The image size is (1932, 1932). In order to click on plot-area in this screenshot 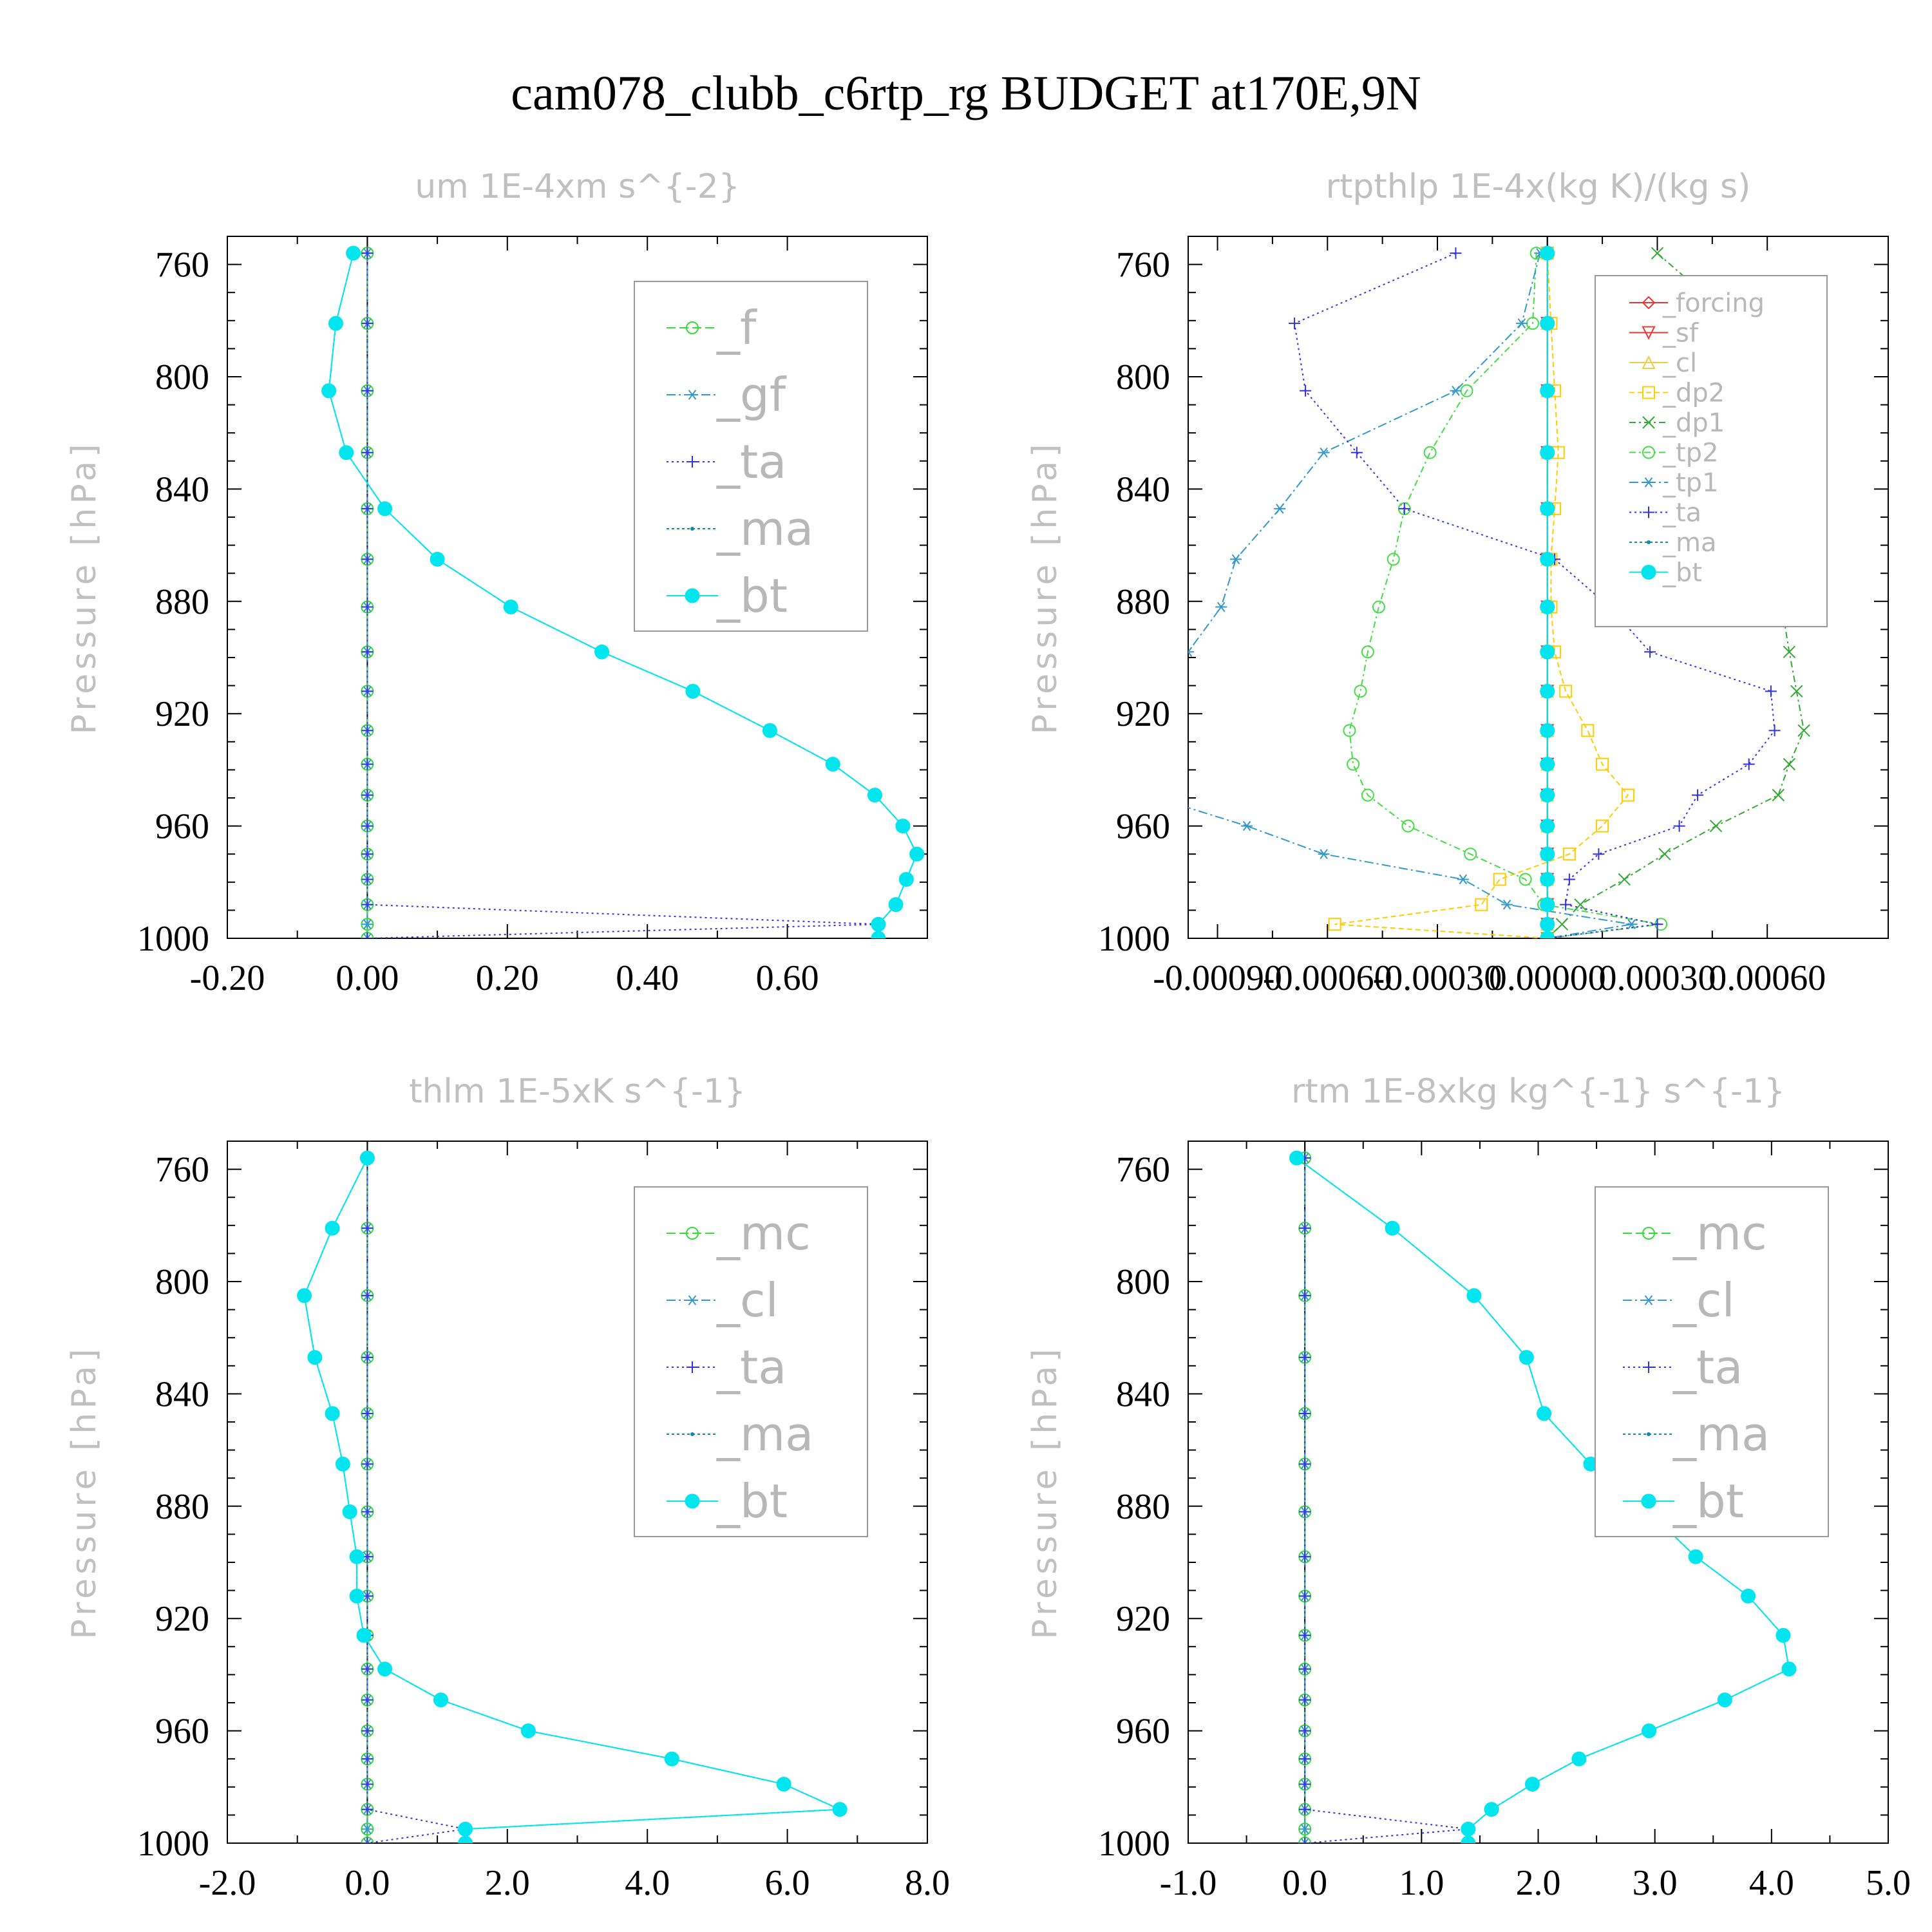, I will do `click(1543, 1492)`.